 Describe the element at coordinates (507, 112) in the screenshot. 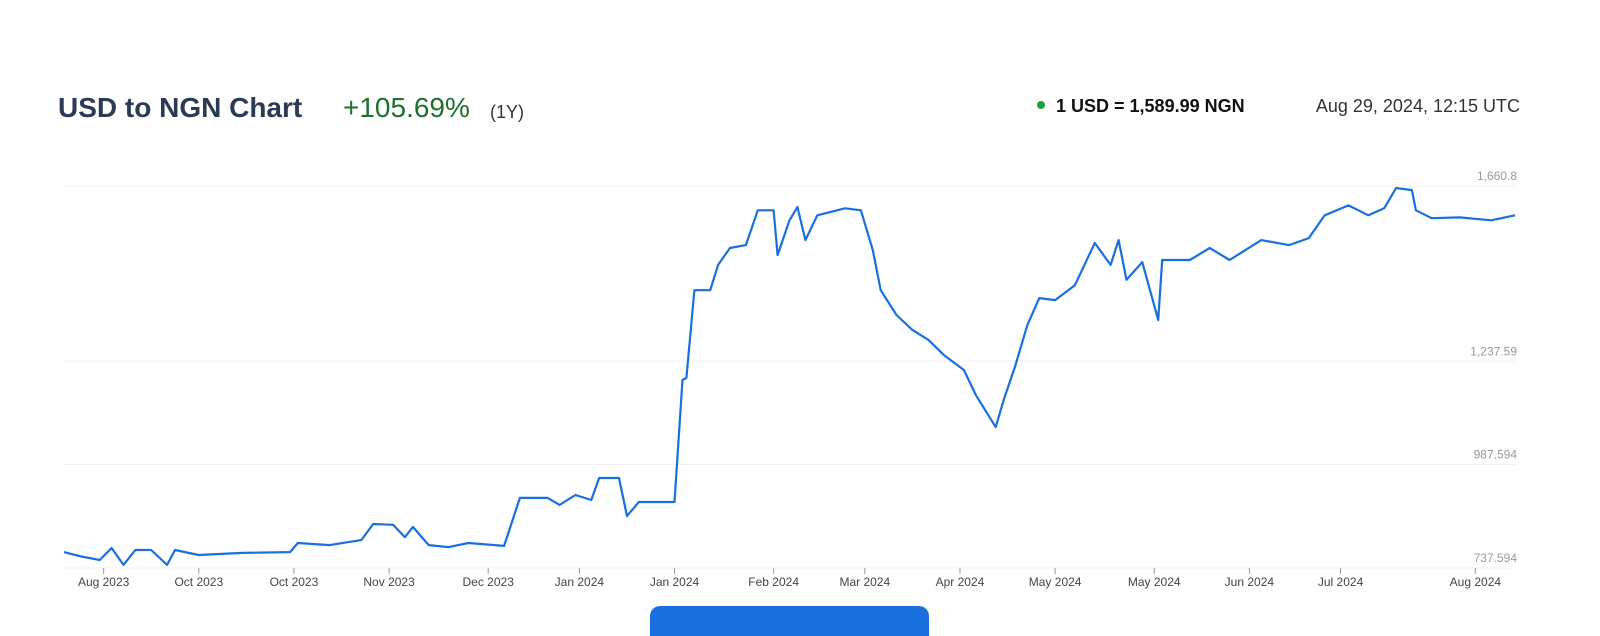

I see `period: (1Y)` at that location.